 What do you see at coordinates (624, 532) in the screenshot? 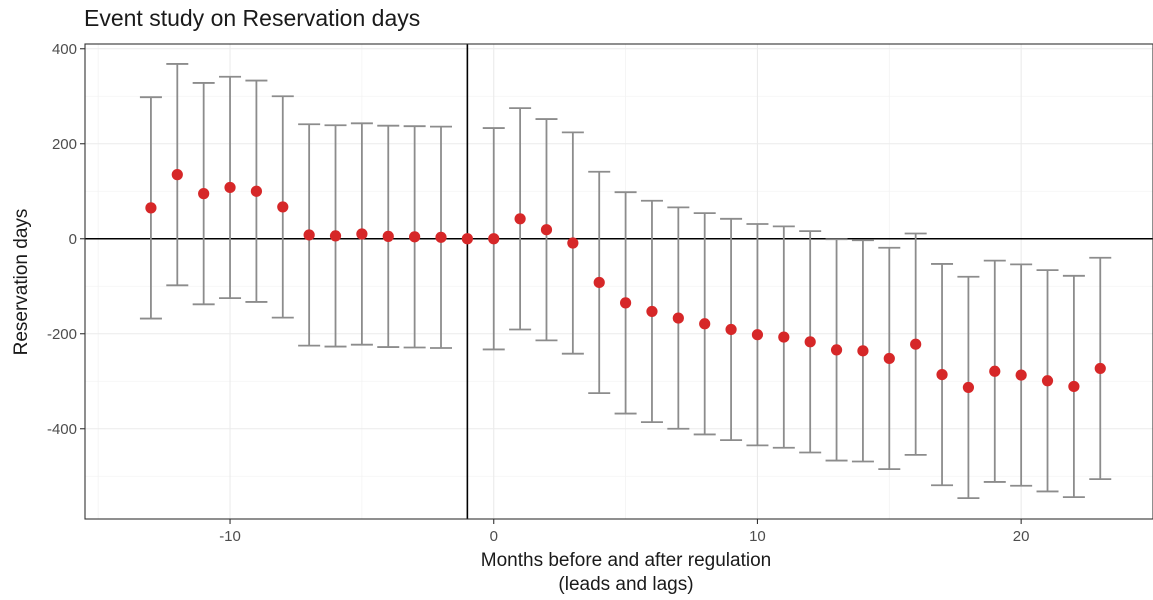
I see `x-axis-ticks: -10 0 10 20` at bounding box center [624, 532].